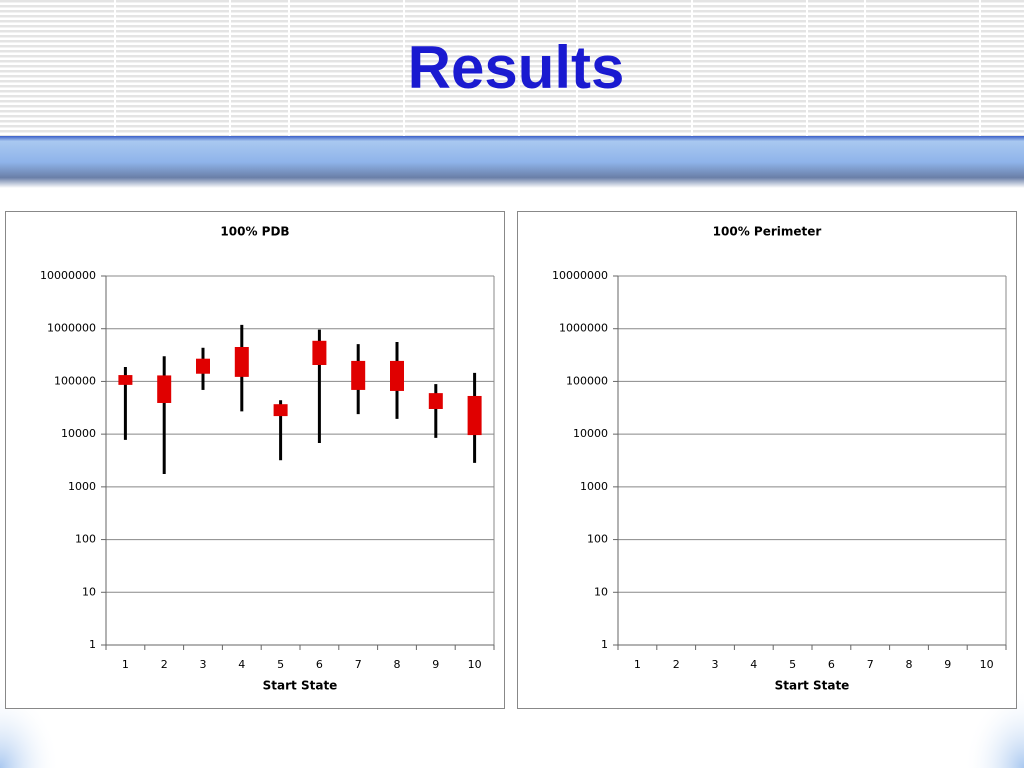 The image size is (1024, 772). What do you see at coordinates (767, 232) in the screenshot?
I see `chart-title: 100% Perimeter` at bounding box center [767, 232].